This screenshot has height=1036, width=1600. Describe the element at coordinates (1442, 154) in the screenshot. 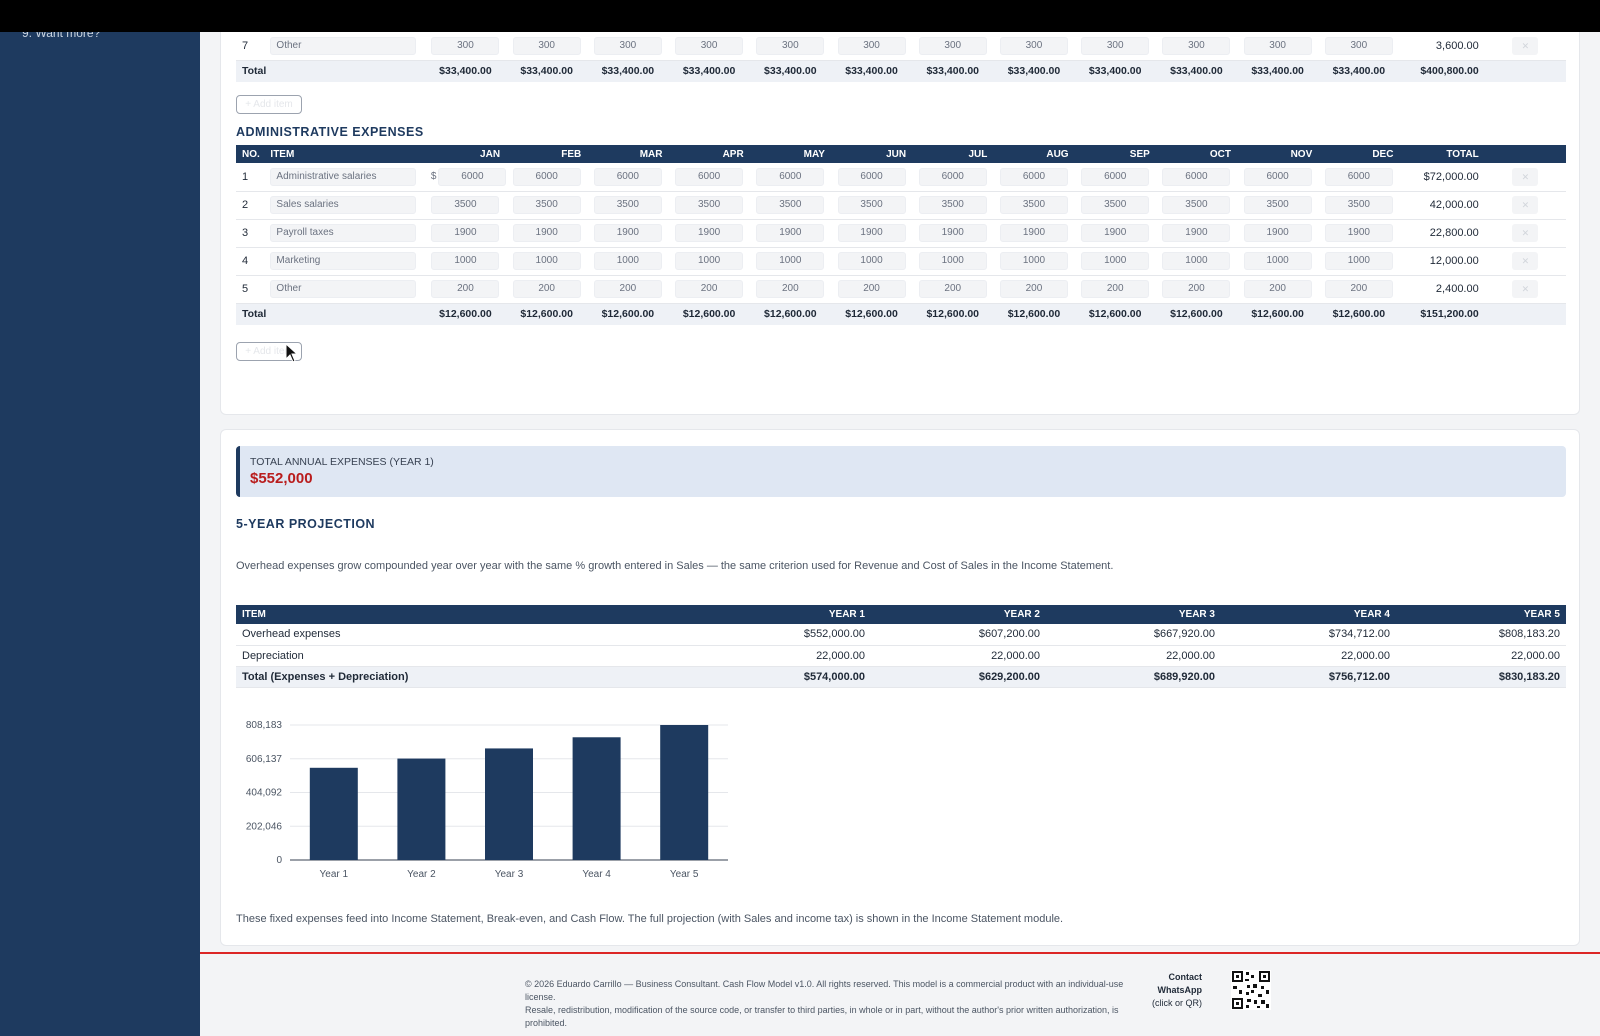

I see `header-total: TOTAL` at that location.